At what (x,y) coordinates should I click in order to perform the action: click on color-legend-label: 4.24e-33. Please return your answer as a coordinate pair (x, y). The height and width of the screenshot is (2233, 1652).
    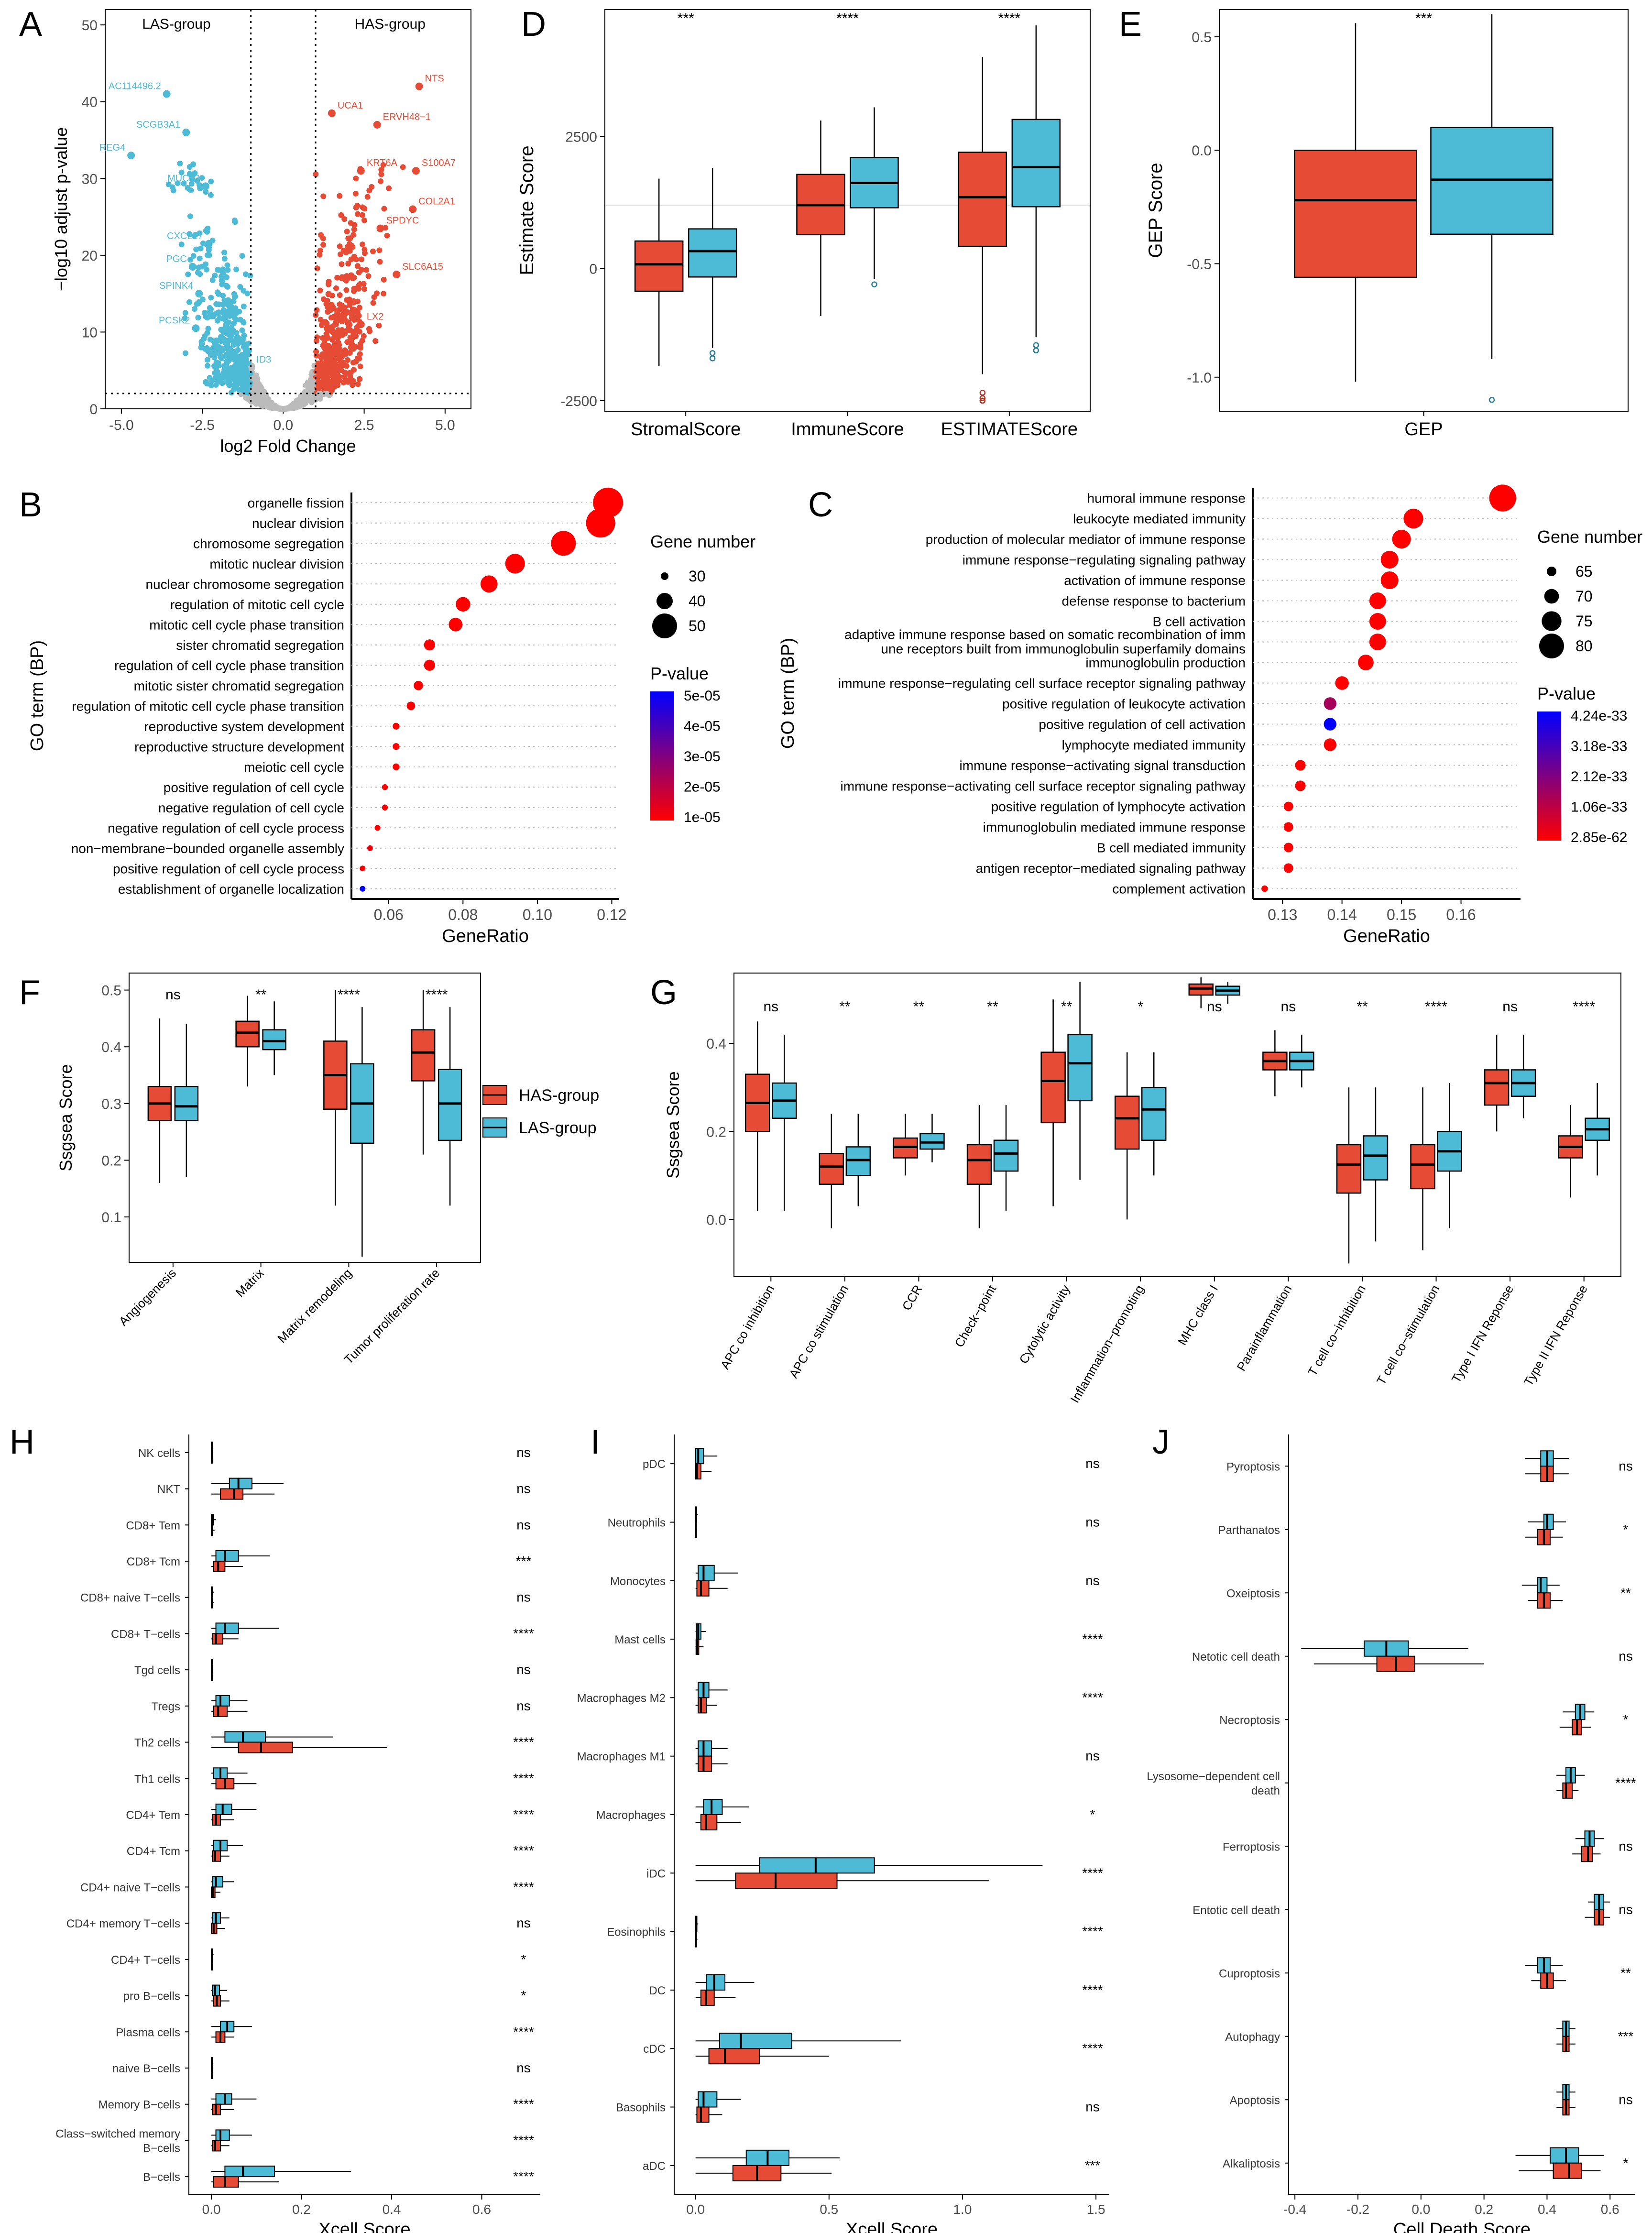
    Looking at the image, I should click on (1599, 716).